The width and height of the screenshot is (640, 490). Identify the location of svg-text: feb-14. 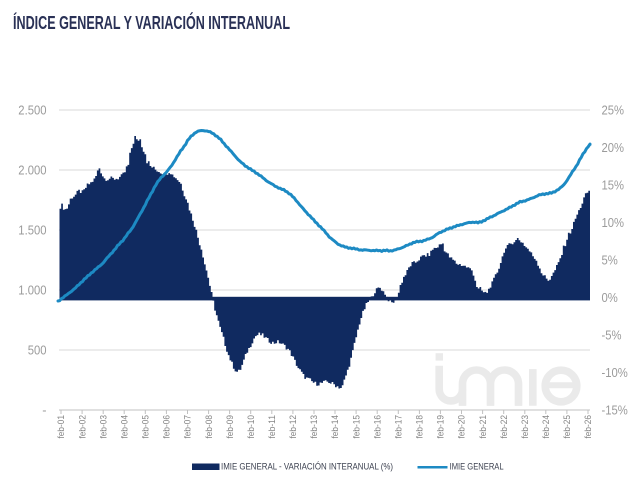
(335, 427).